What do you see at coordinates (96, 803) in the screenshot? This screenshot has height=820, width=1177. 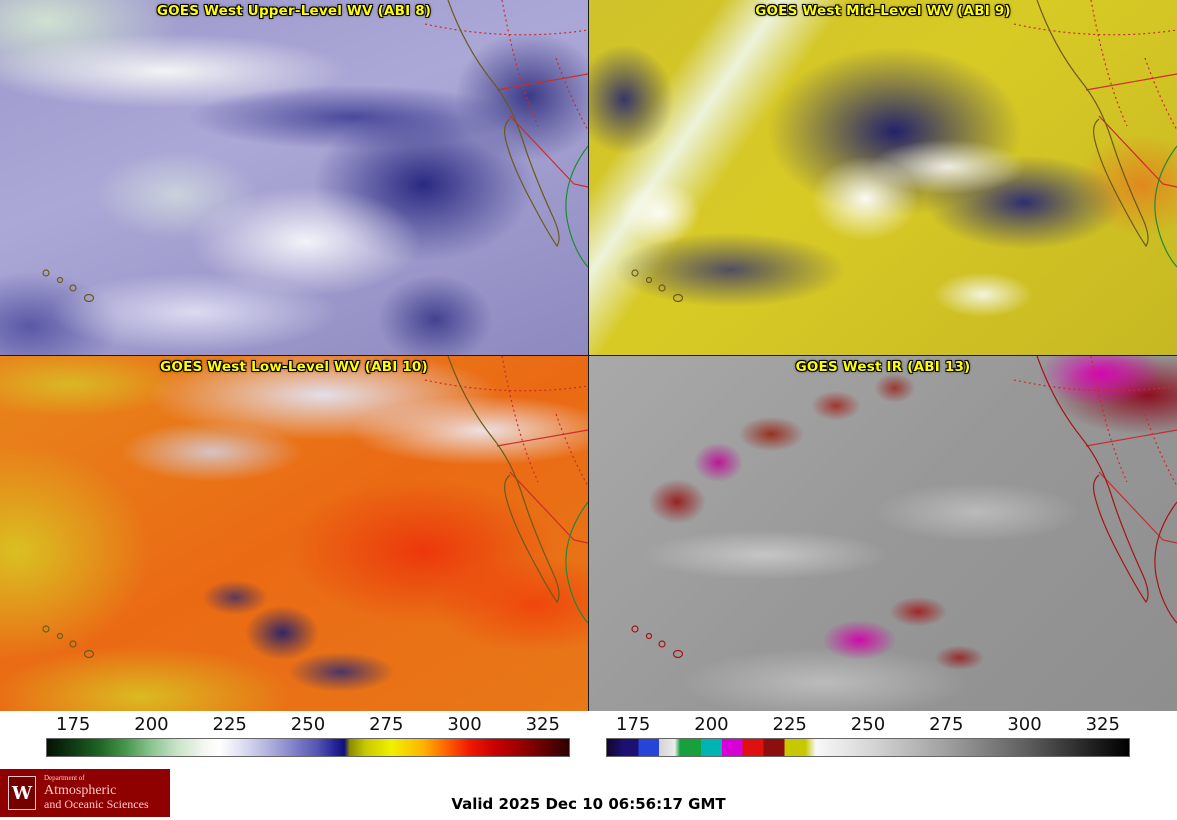 I see `logo-subtitle-line: and Oceanic Sciences` at bounding box center [96, 803].